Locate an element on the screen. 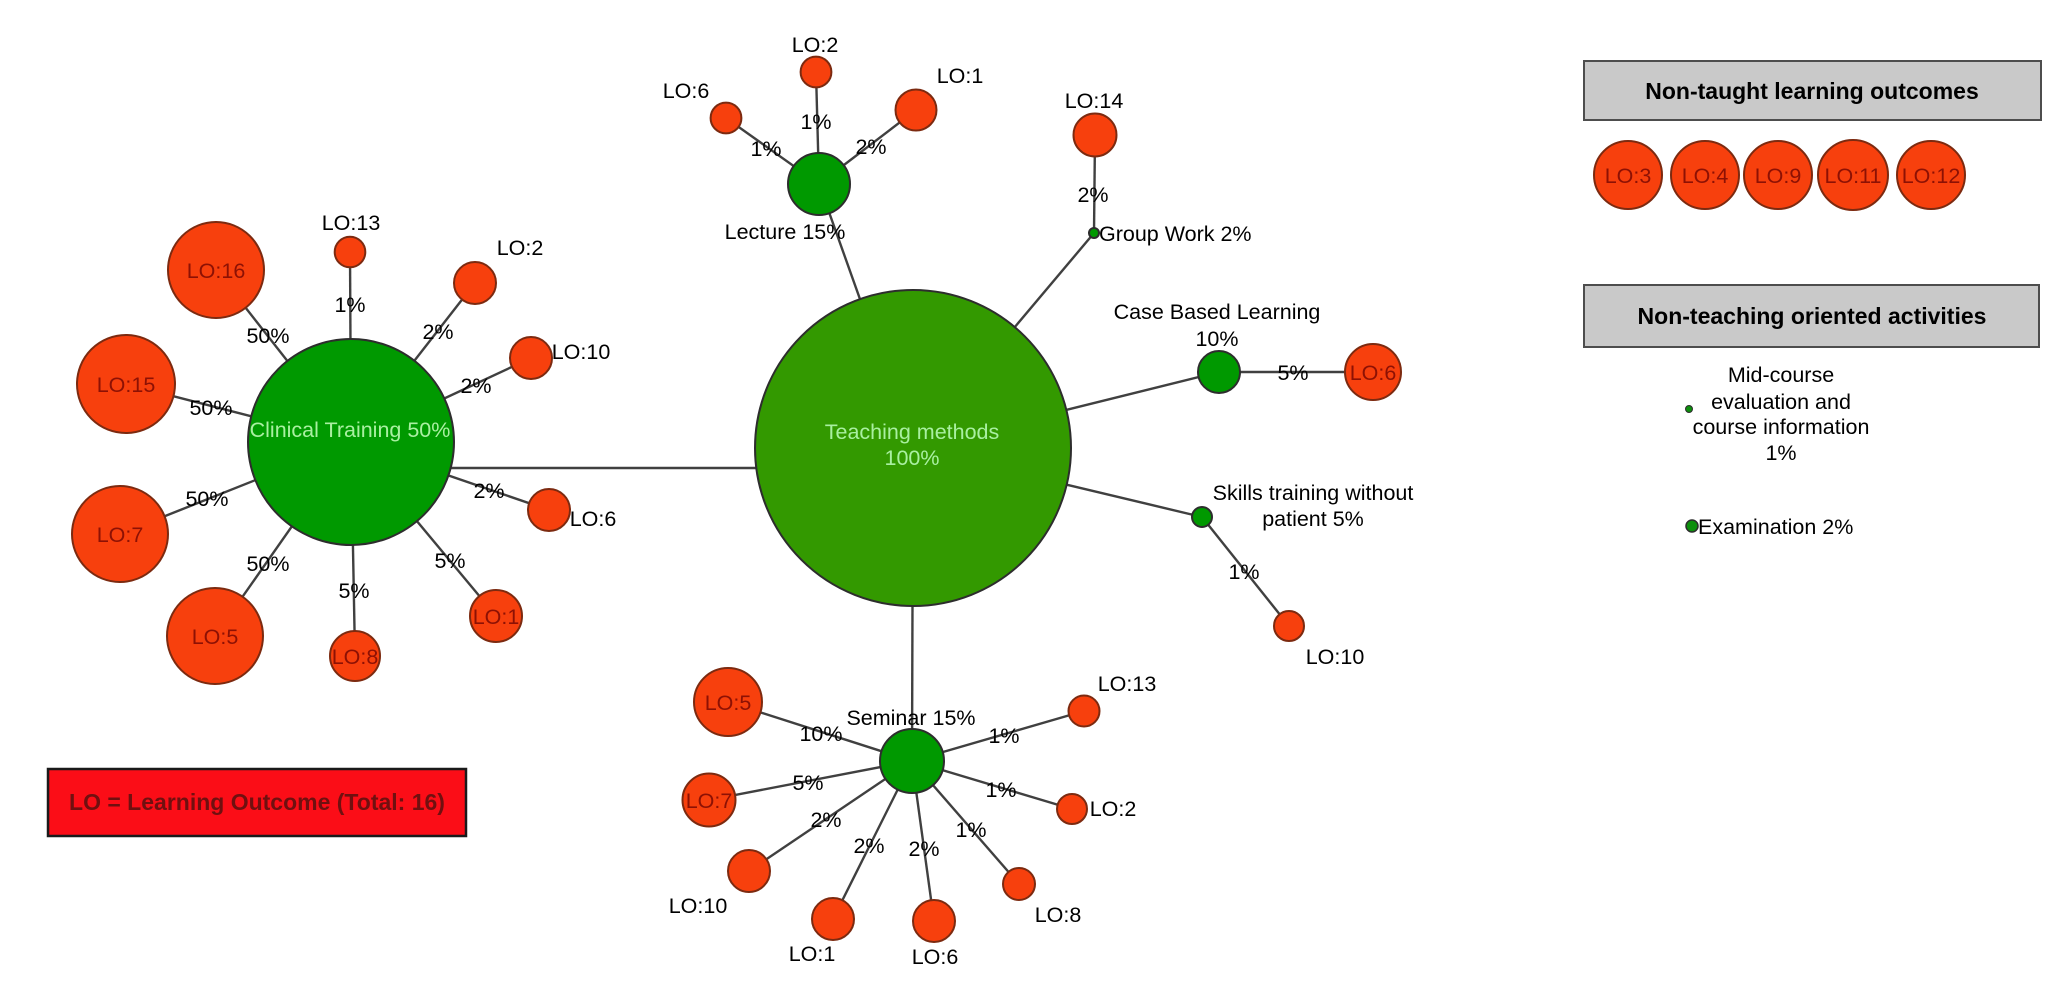 The width and height of the screenshot is (2059, 1001). svg-text: LO:14 is located at coordinates (1094, 101).